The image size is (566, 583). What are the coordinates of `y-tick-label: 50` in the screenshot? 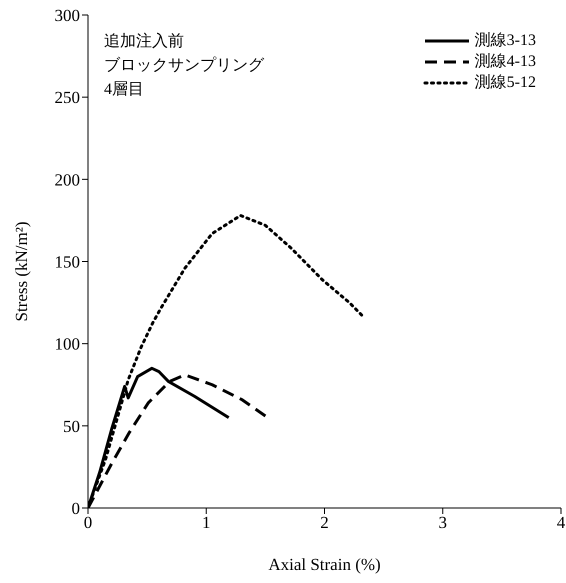 It's located at (71, 426).